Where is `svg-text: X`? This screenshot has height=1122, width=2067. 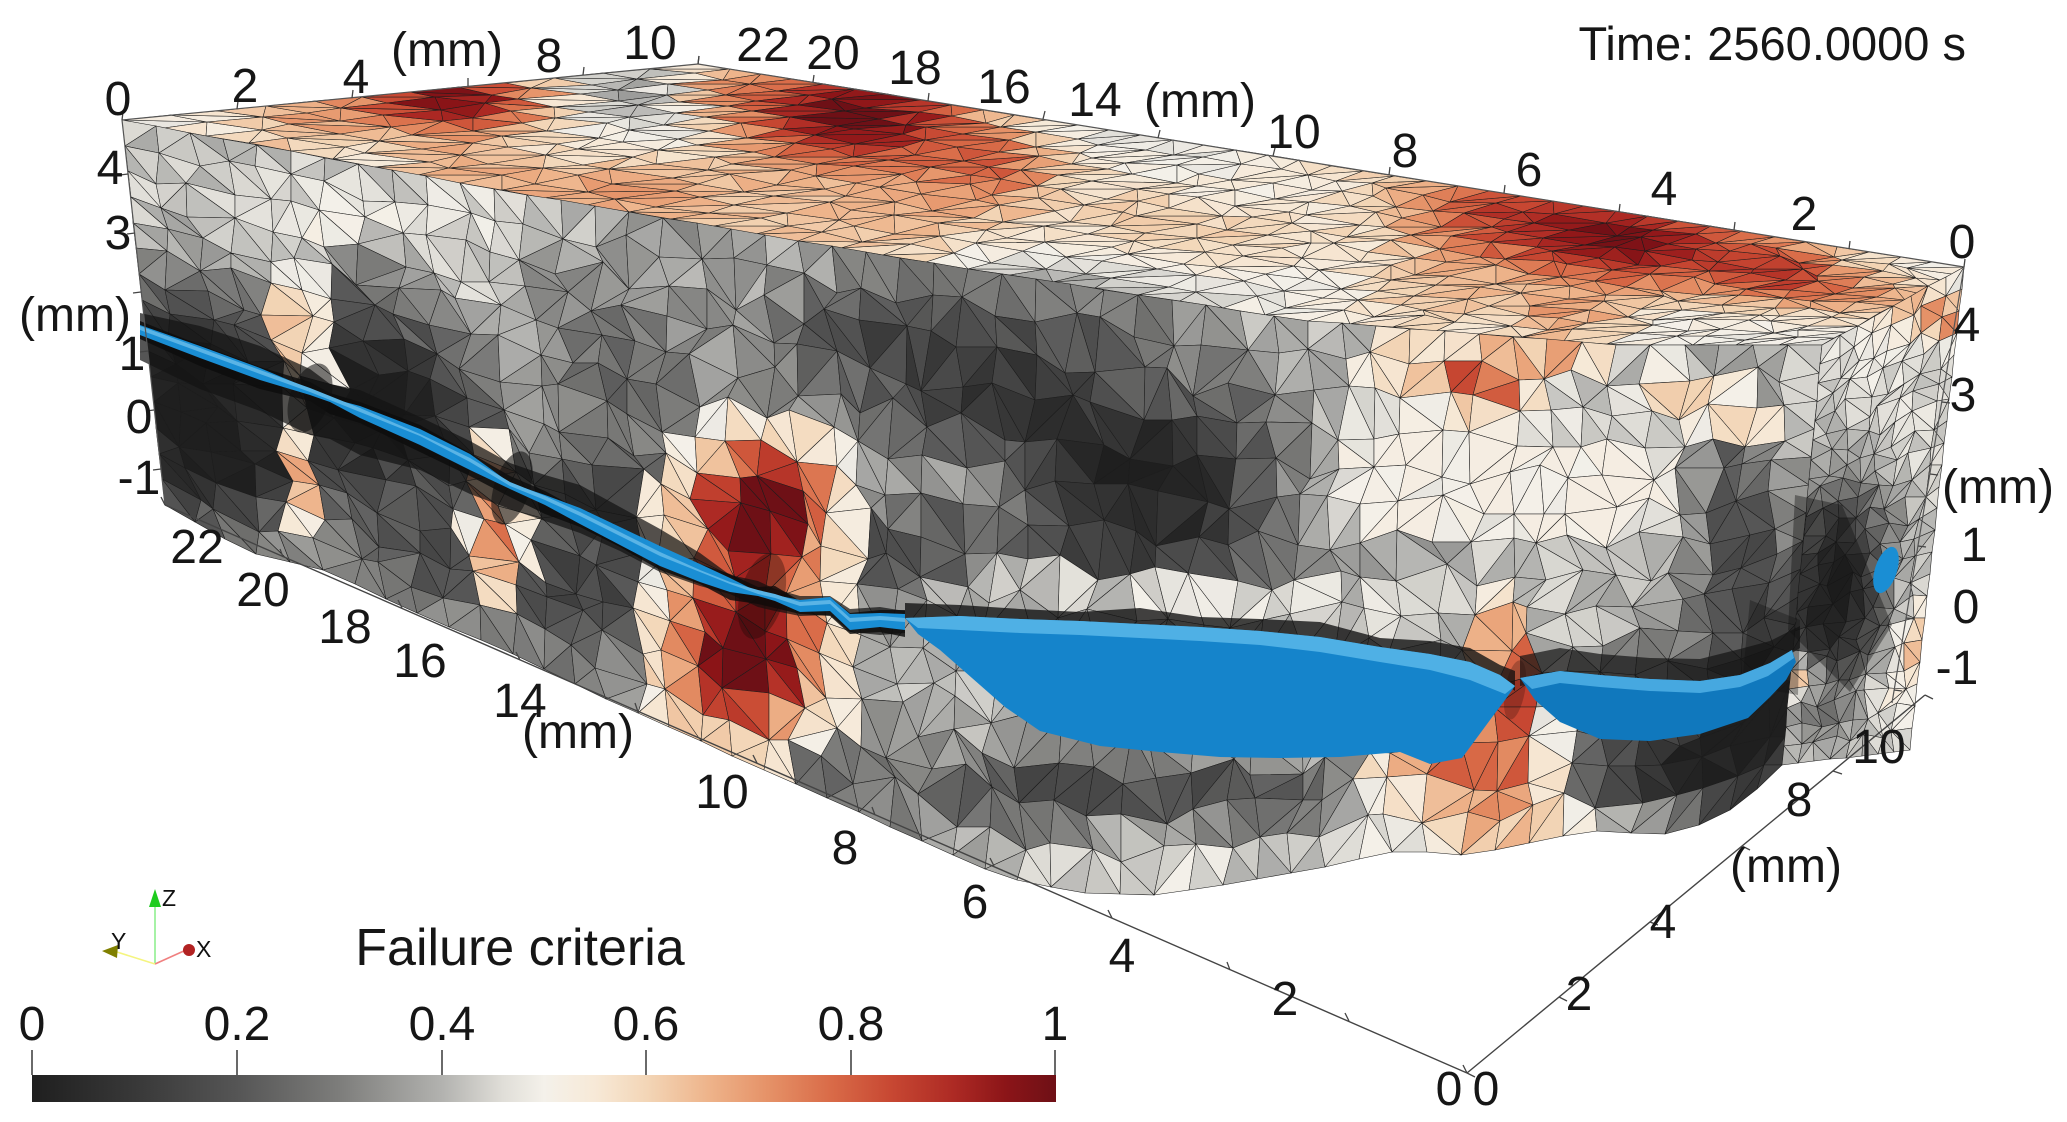 svg-text: X is located at coordinates (203, 949).